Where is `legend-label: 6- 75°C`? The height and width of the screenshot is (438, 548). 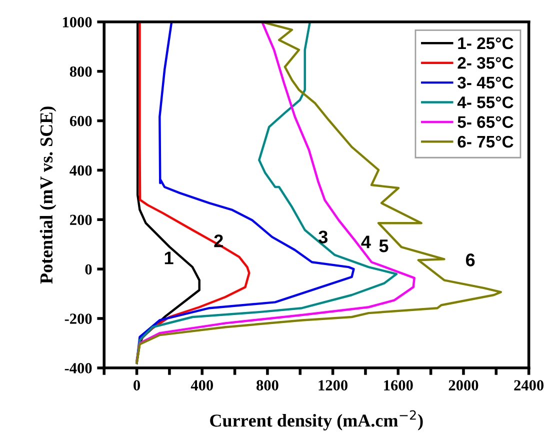
legend-label: 6- 75°C is located at coordinates (486, 142).